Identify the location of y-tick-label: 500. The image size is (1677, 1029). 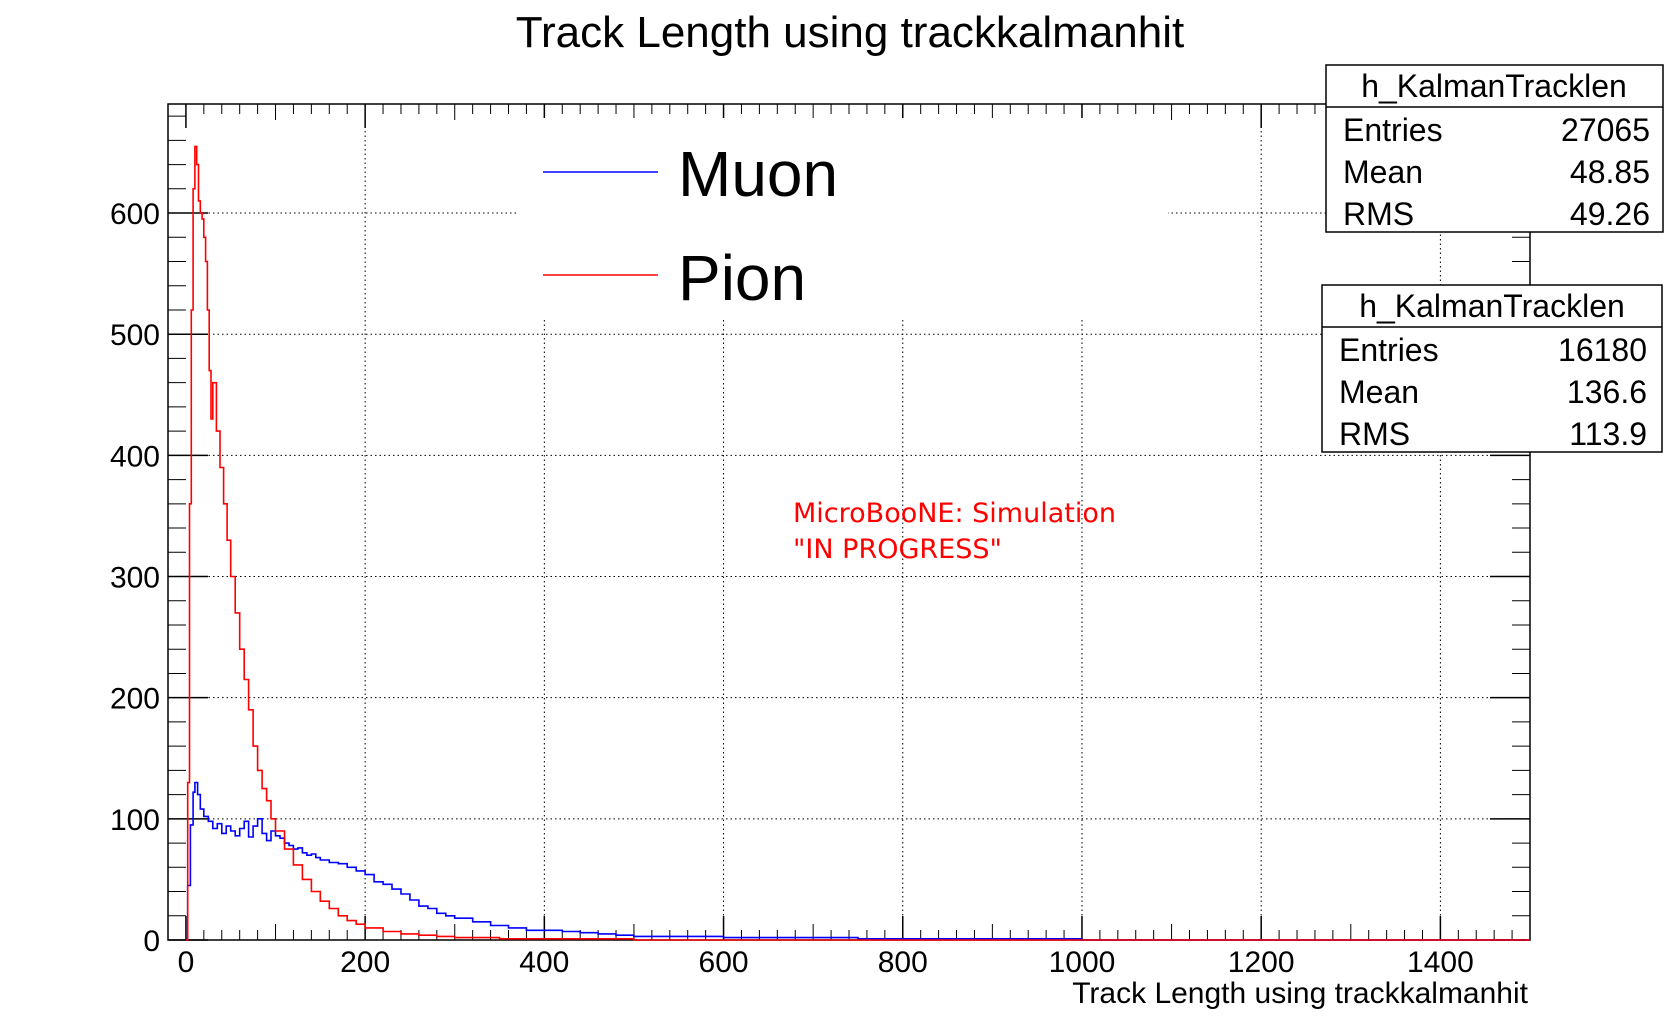
(135, 335).